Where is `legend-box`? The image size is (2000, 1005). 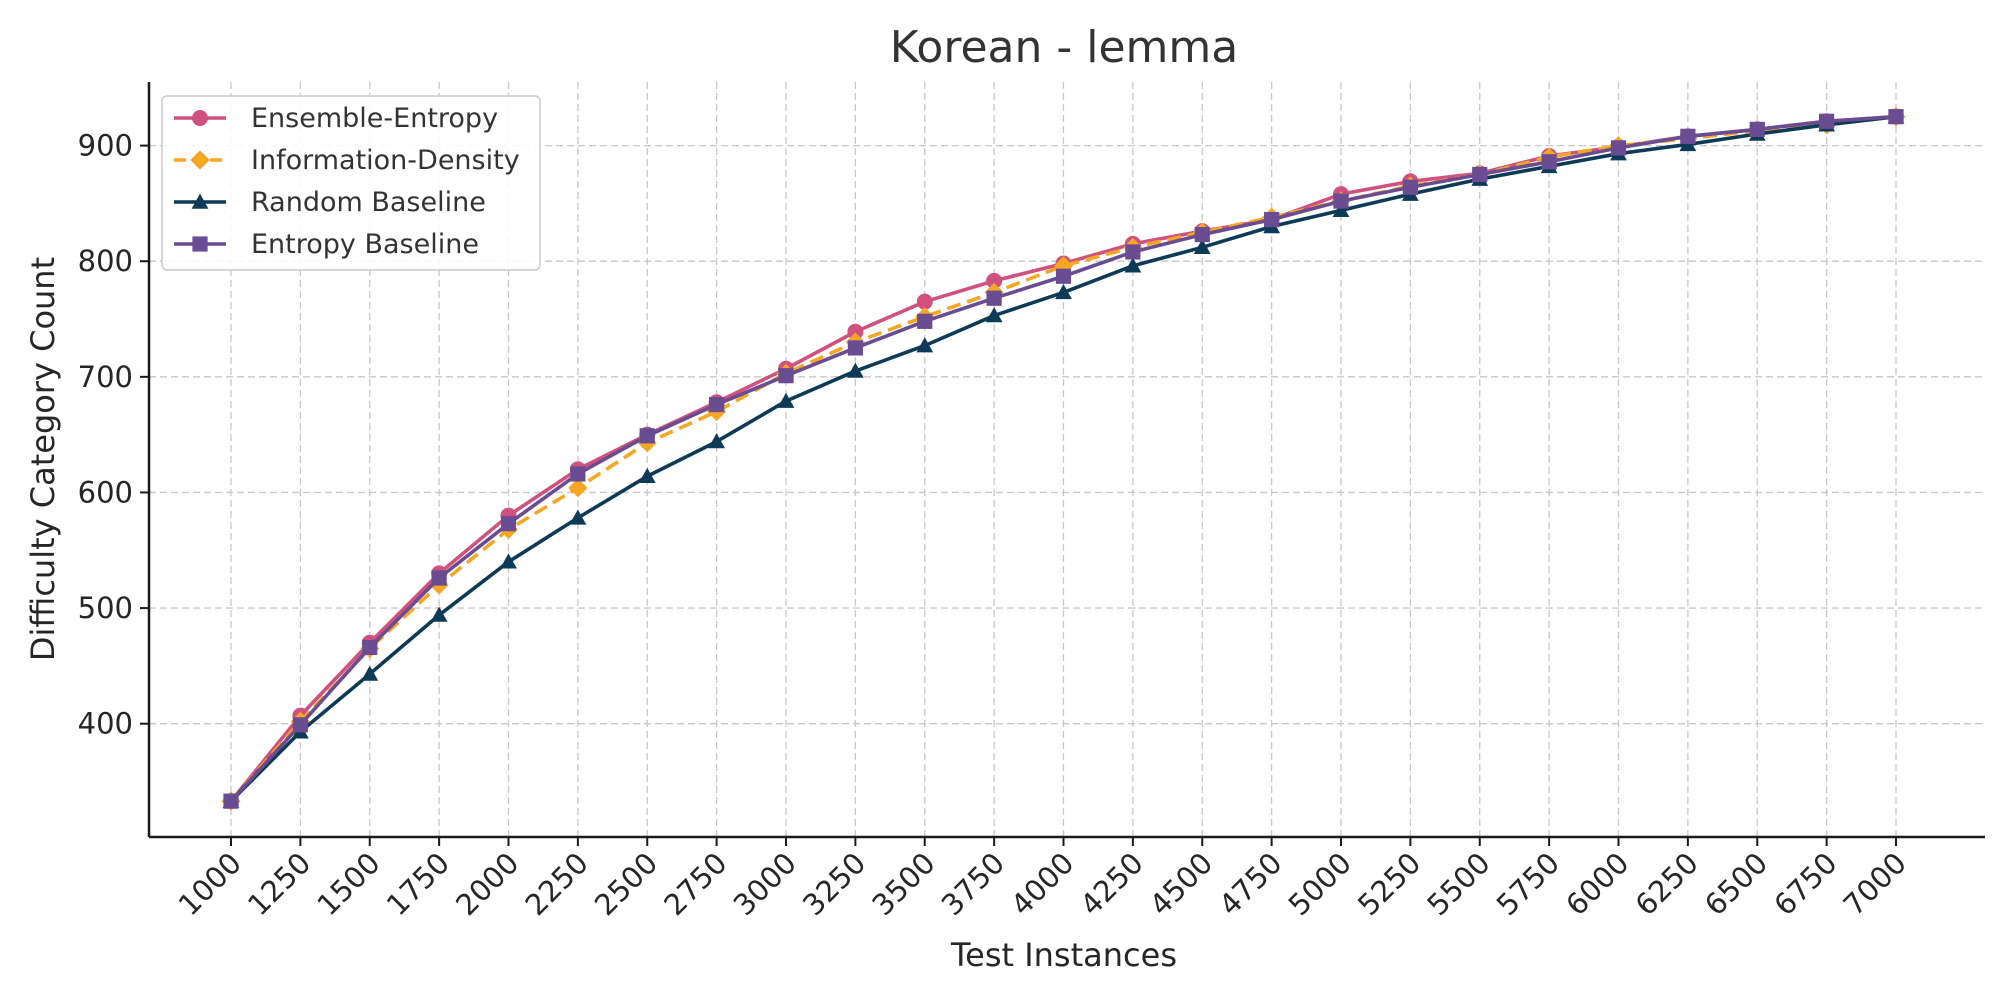
legend-box is located at coordinates (351, 183).